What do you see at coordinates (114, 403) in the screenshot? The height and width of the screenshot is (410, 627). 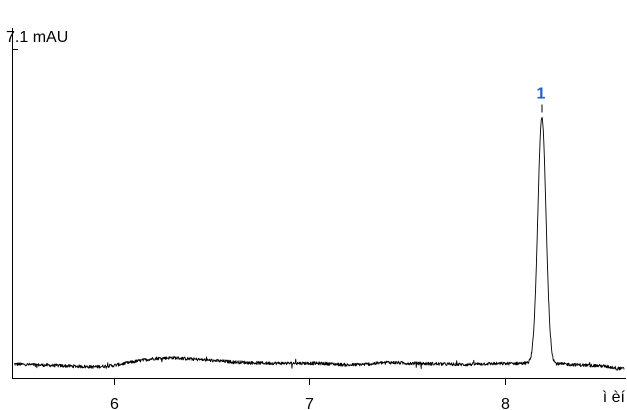 I see `x-tick-label-6: 6` at bounding box center [114, 403].